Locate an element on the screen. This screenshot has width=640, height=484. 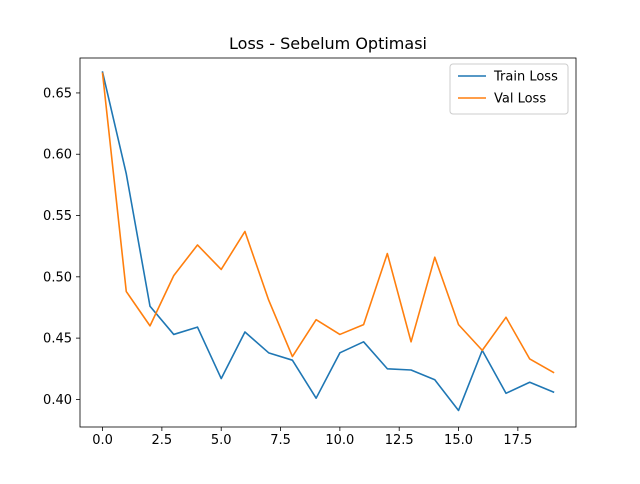
legend-label-train-loss: Train Loss is located at coordinates (525, 77).